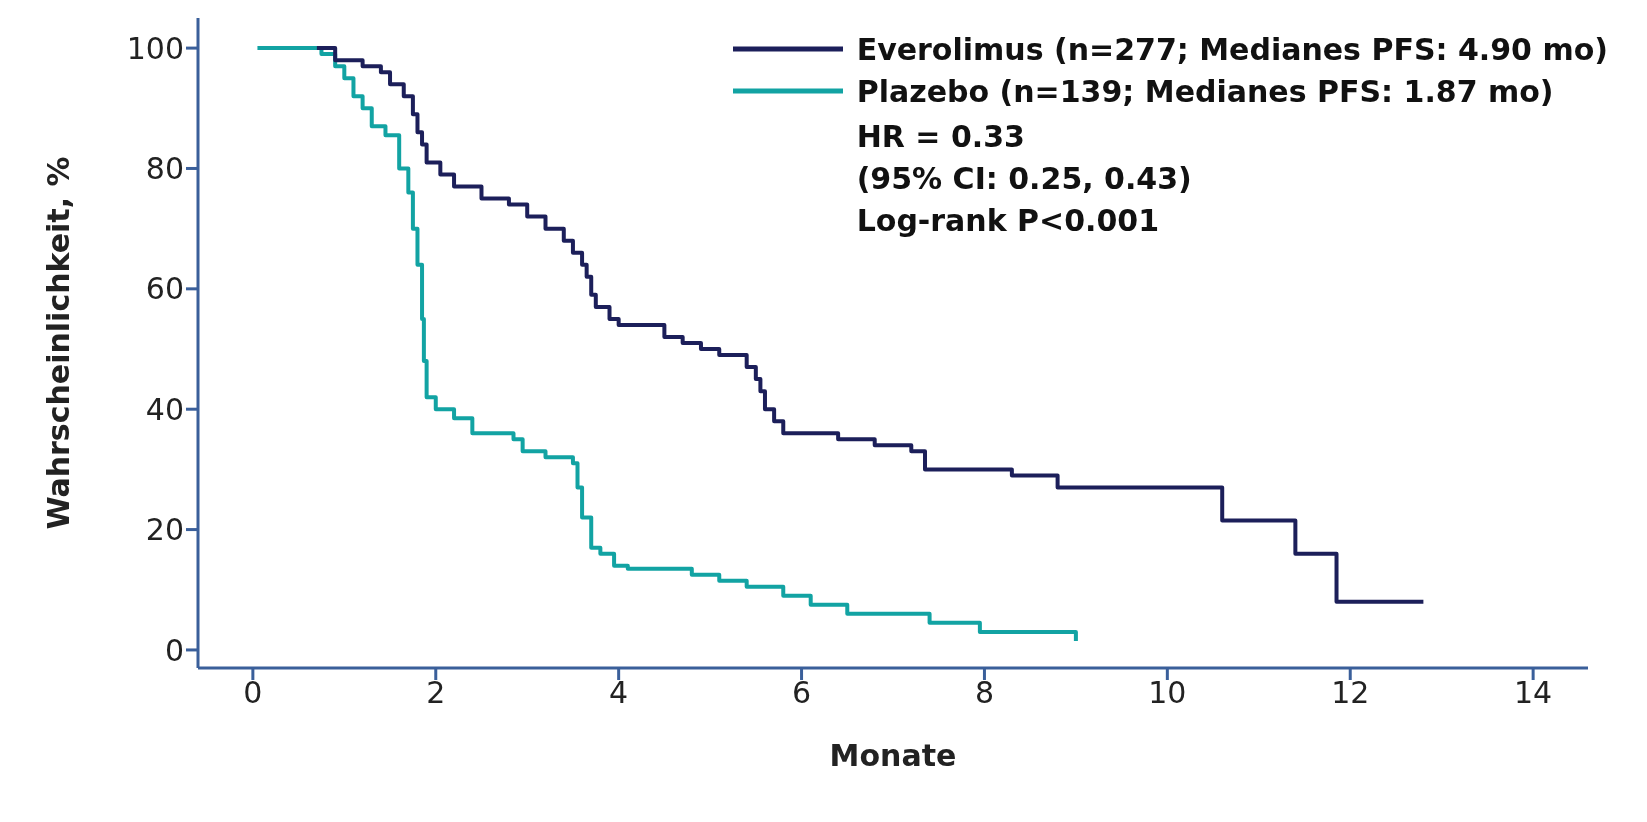 Image resolution: width=1647 pixels, height=822 pixels. I want to click on y-tick-label: 80, so click(164, 169).